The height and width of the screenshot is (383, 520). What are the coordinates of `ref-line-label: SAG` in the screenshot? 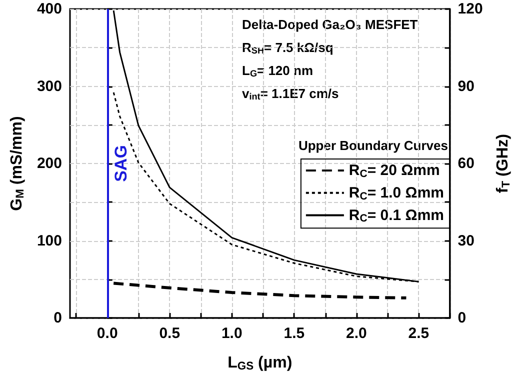 It's located at (120, 163).